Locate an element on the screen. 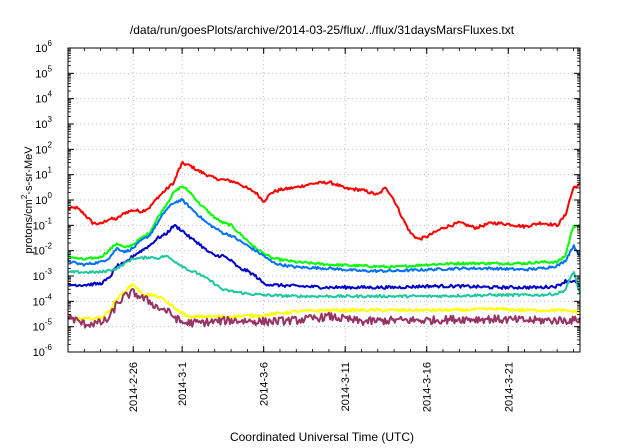 The width and height of the screenshot is (640, 448). y-tick-label: 10⁻⁴ is located at coordinates (43, 300).